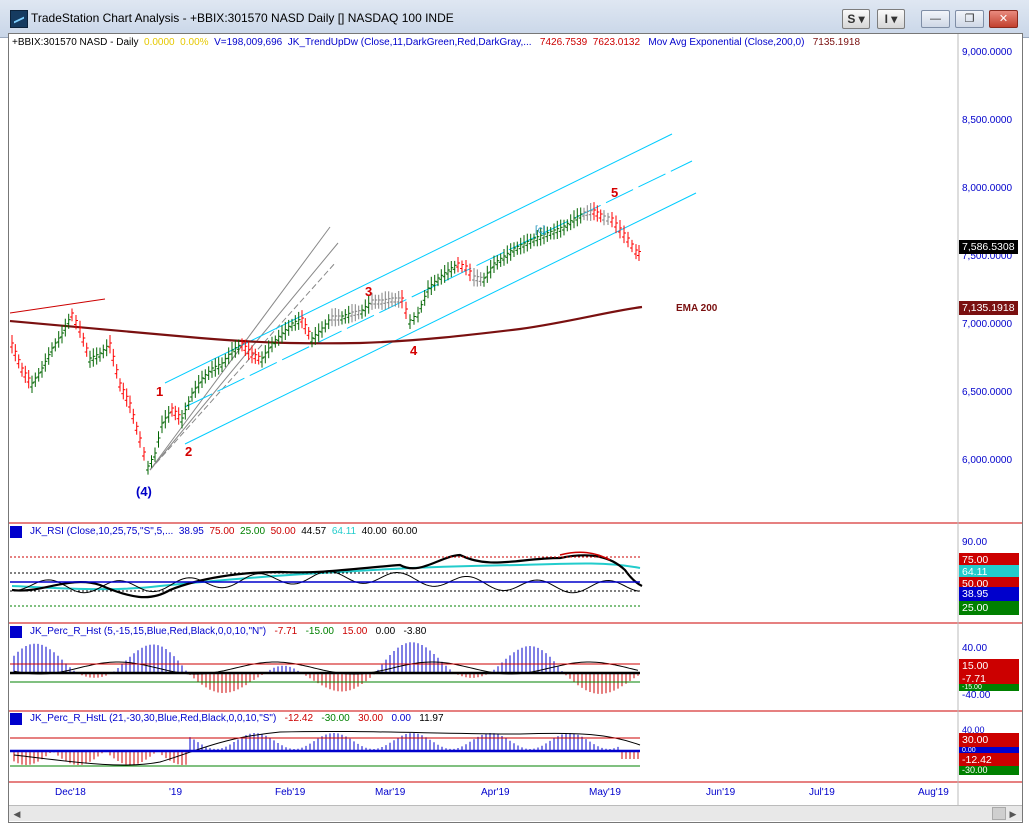 Image resolution: width=1029 pixels, height=828 pixels. Describe the element at coordinates (999, 813) in the screenshot. I see `scroll-thumb` at that location.